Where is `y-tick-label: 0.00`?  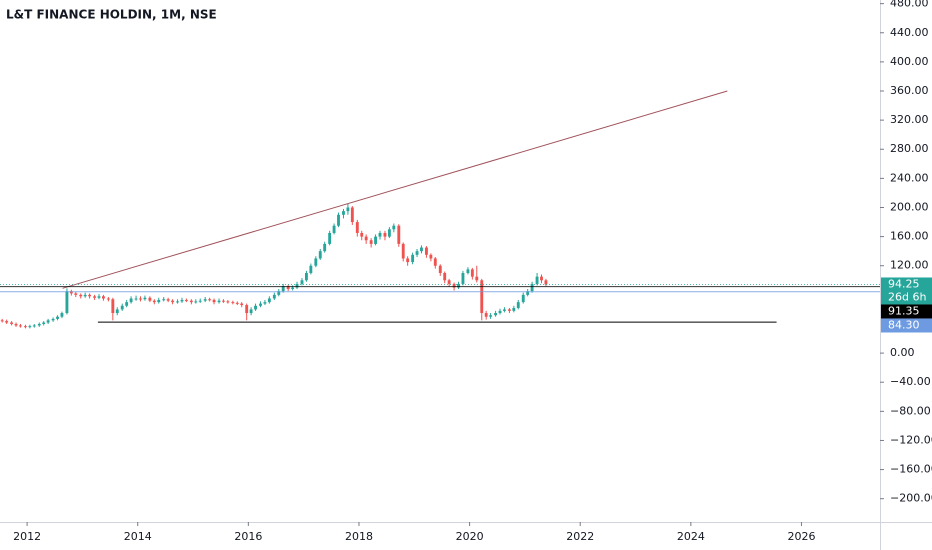
y-tick-label: 0.00 is located at coordinates (902, 352).